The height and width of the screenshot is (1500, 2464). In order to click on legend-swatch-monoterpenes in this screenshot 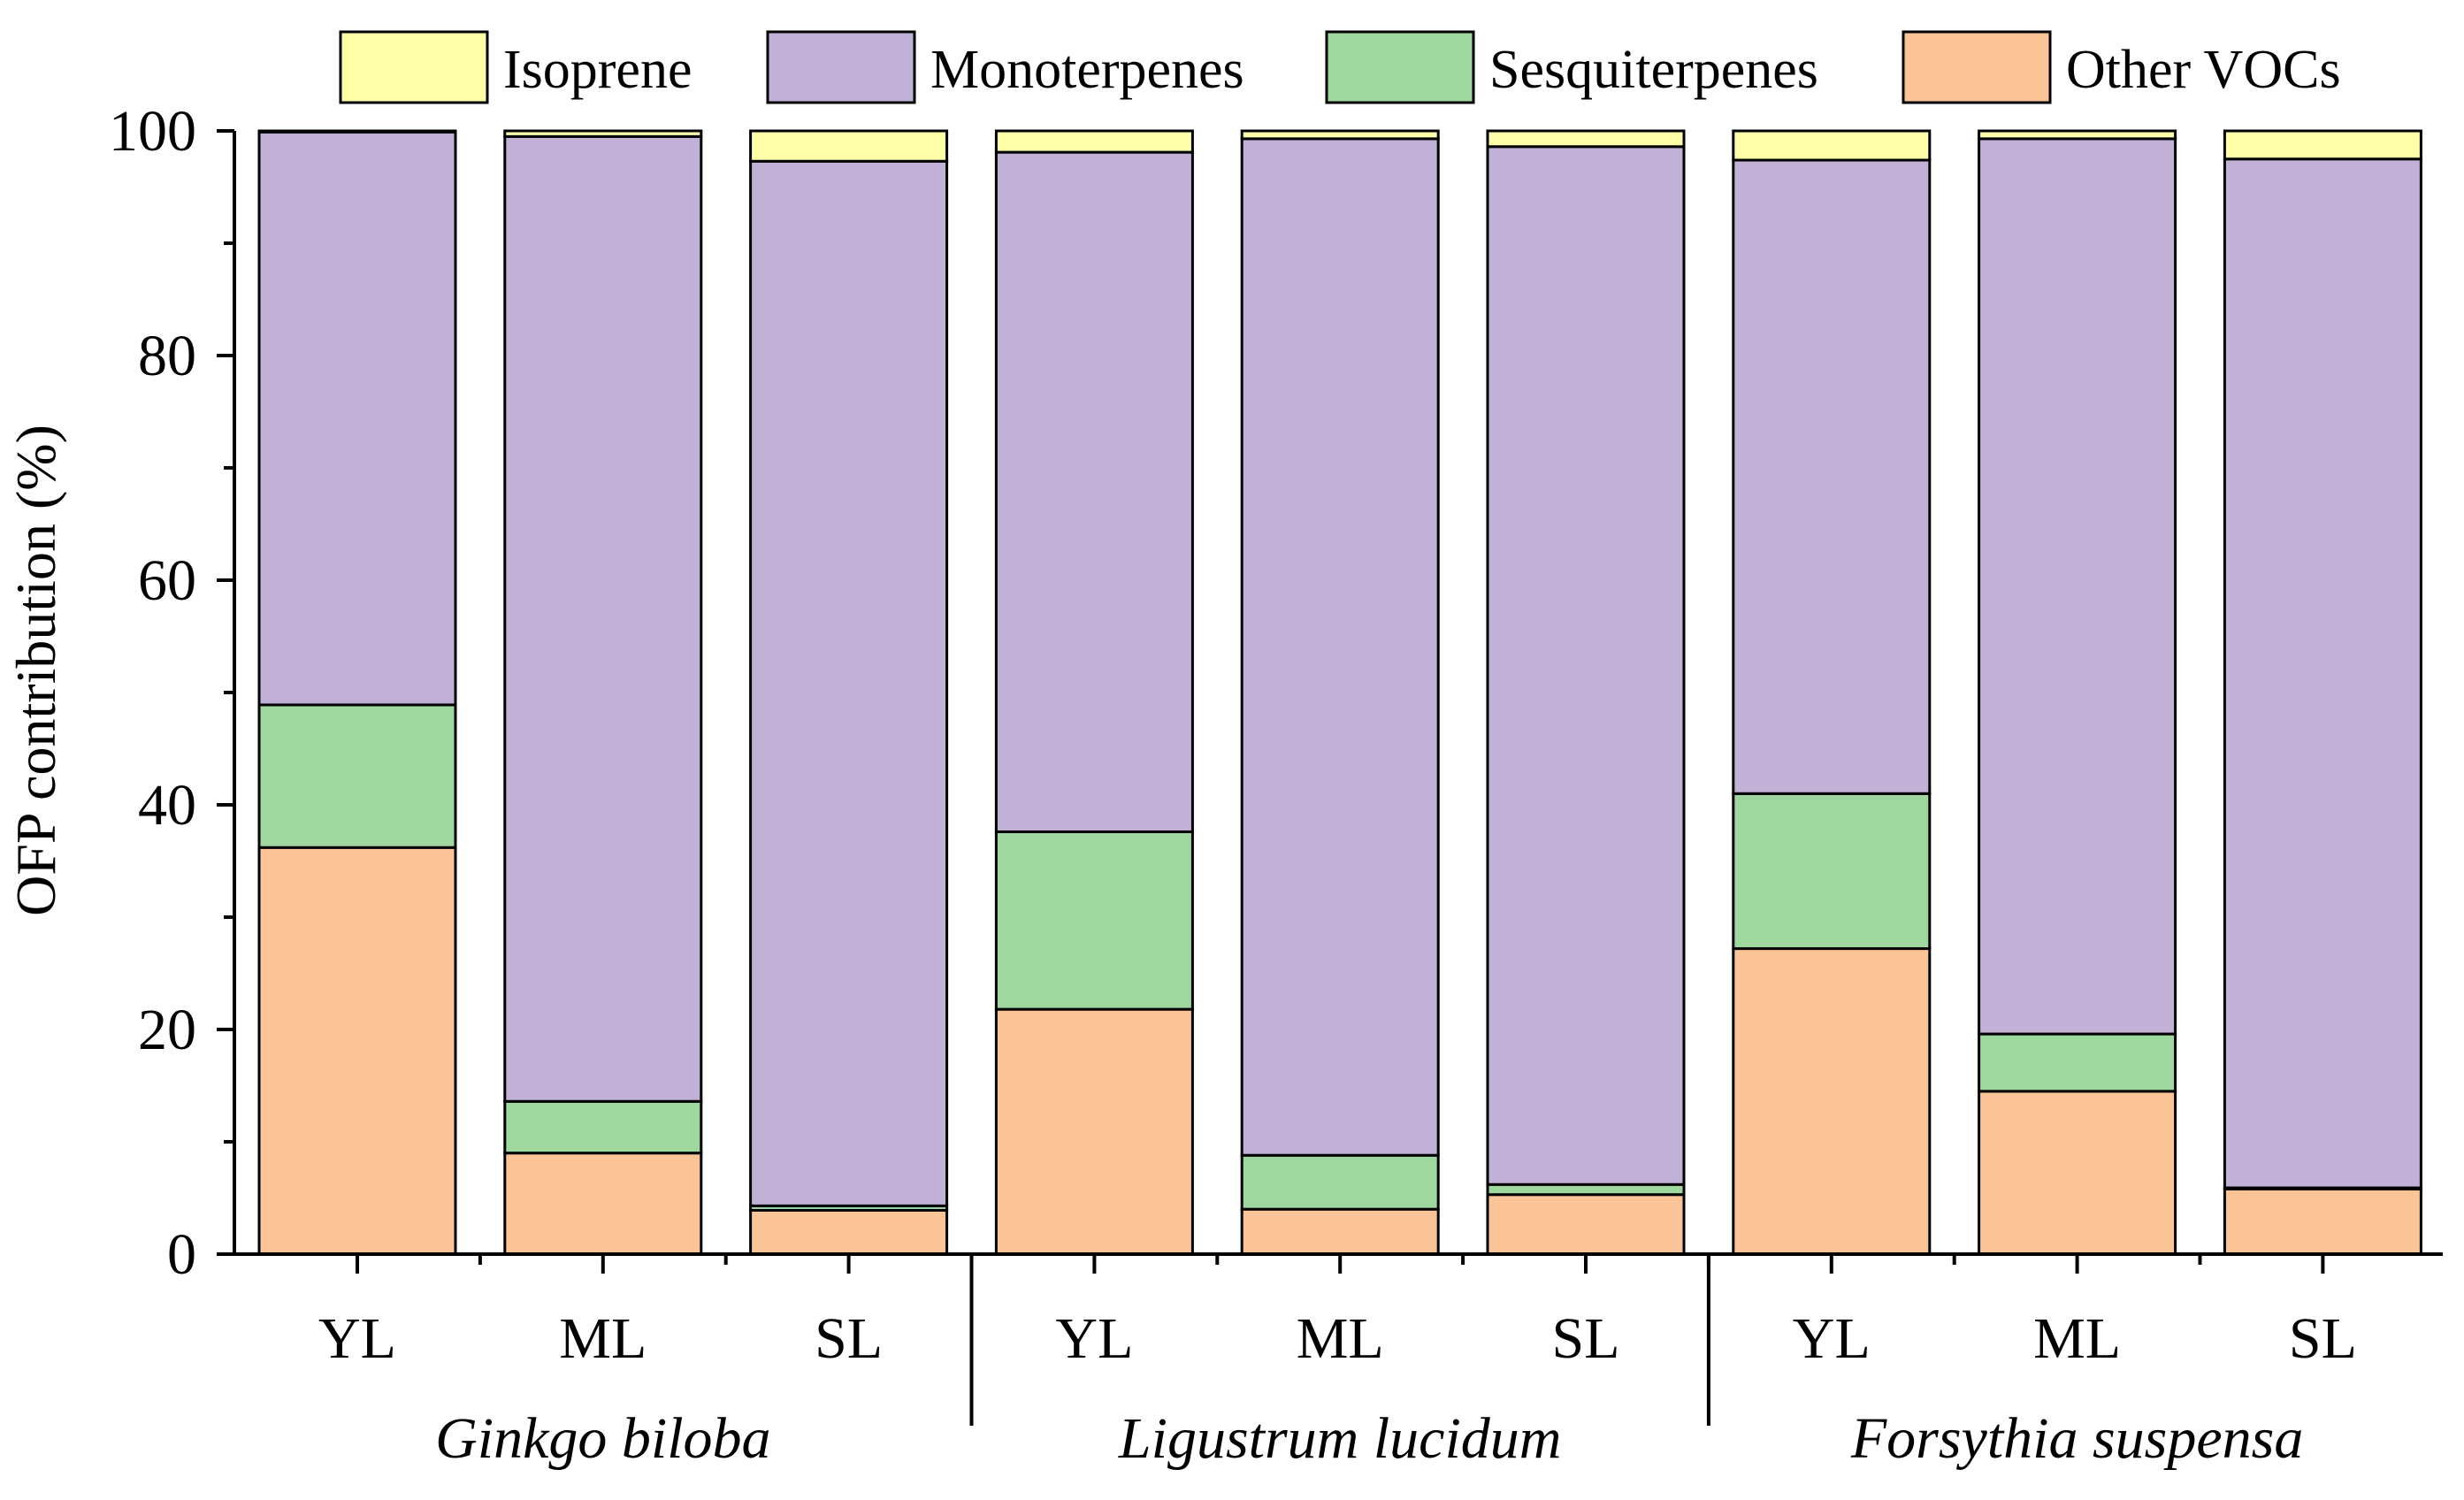, I will do `click(841, 67)`.